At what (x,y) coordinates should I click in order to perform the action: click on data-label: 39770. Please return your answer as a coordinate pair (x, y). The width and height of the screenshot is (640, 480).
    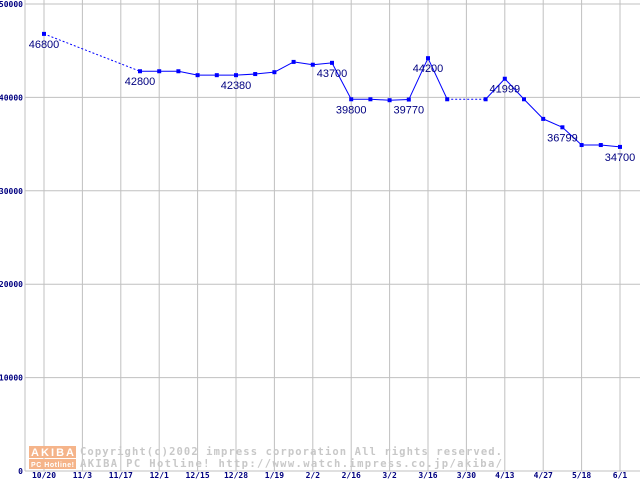
    Looking at the image, I should click on (409, 111).